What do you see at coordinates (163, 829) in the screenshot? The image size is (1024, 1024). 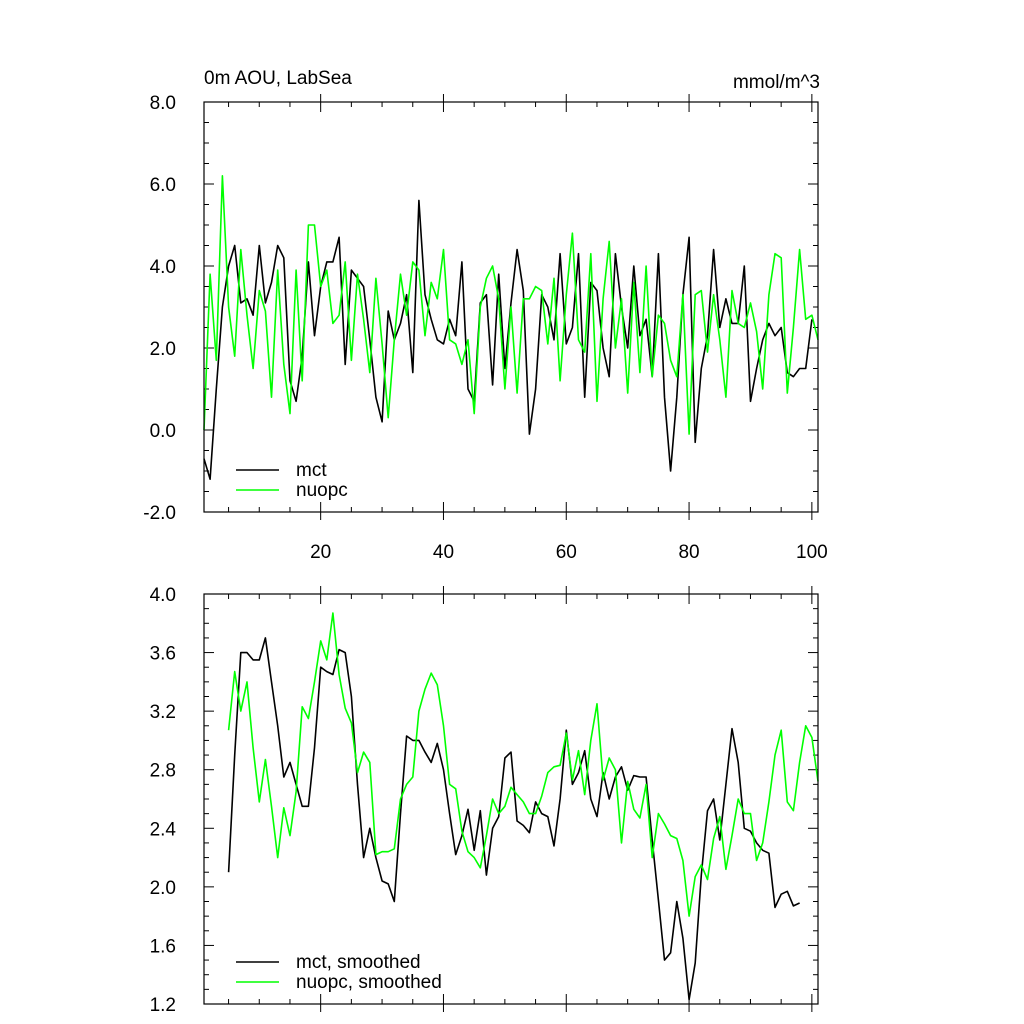 I see `y-tick-label: 2.4` at bounding box center [163, 829].